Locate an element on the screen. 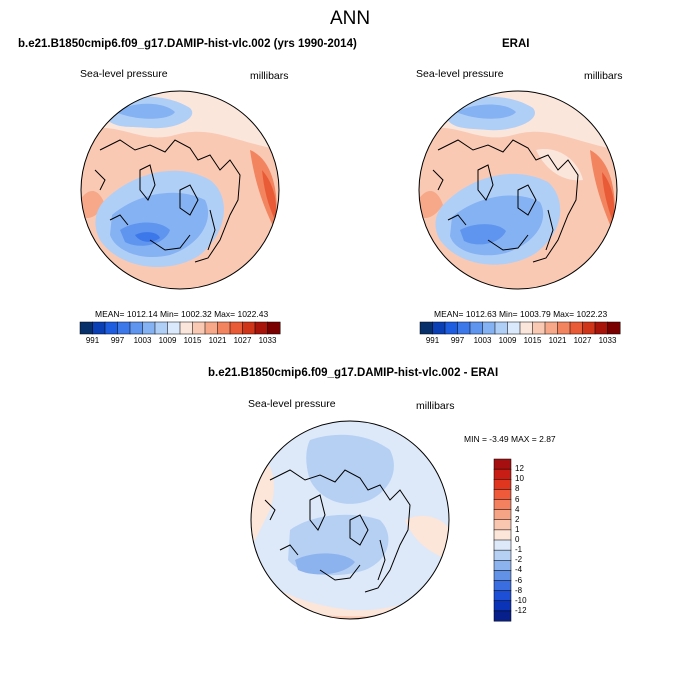 Image resolution: width=700 pixels, height=700 pixels. panel3-colorbar-tick-label: -12 is located at coordinates (521, 610).